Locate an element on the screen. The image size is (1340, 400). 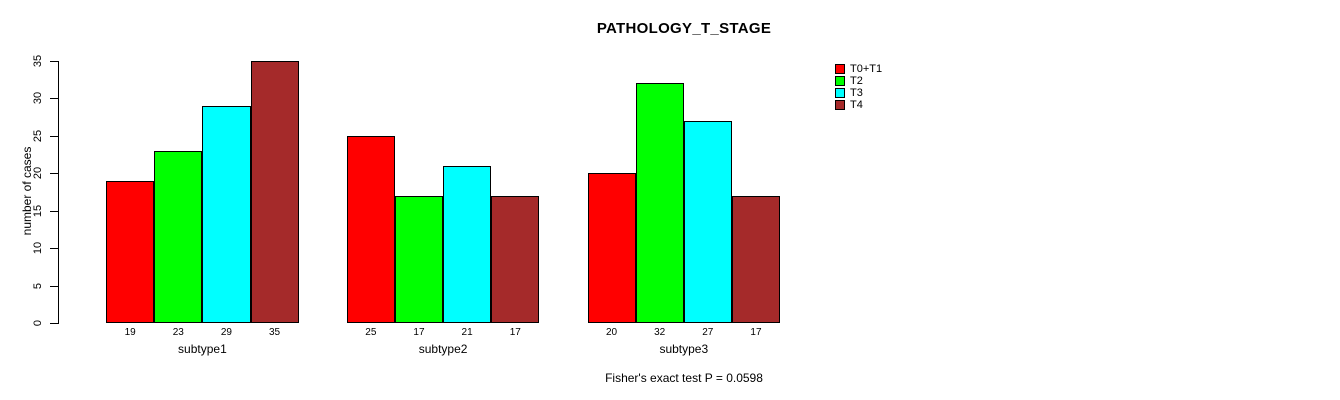
legend: T0+T1 T2 T3 T4 is located at coordinates (859, 87).